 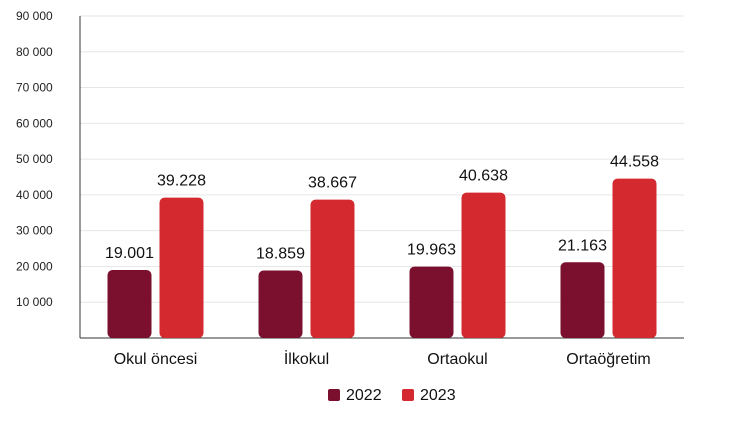 I want to click on data-label: 19.963, so click(x=431, y=250).